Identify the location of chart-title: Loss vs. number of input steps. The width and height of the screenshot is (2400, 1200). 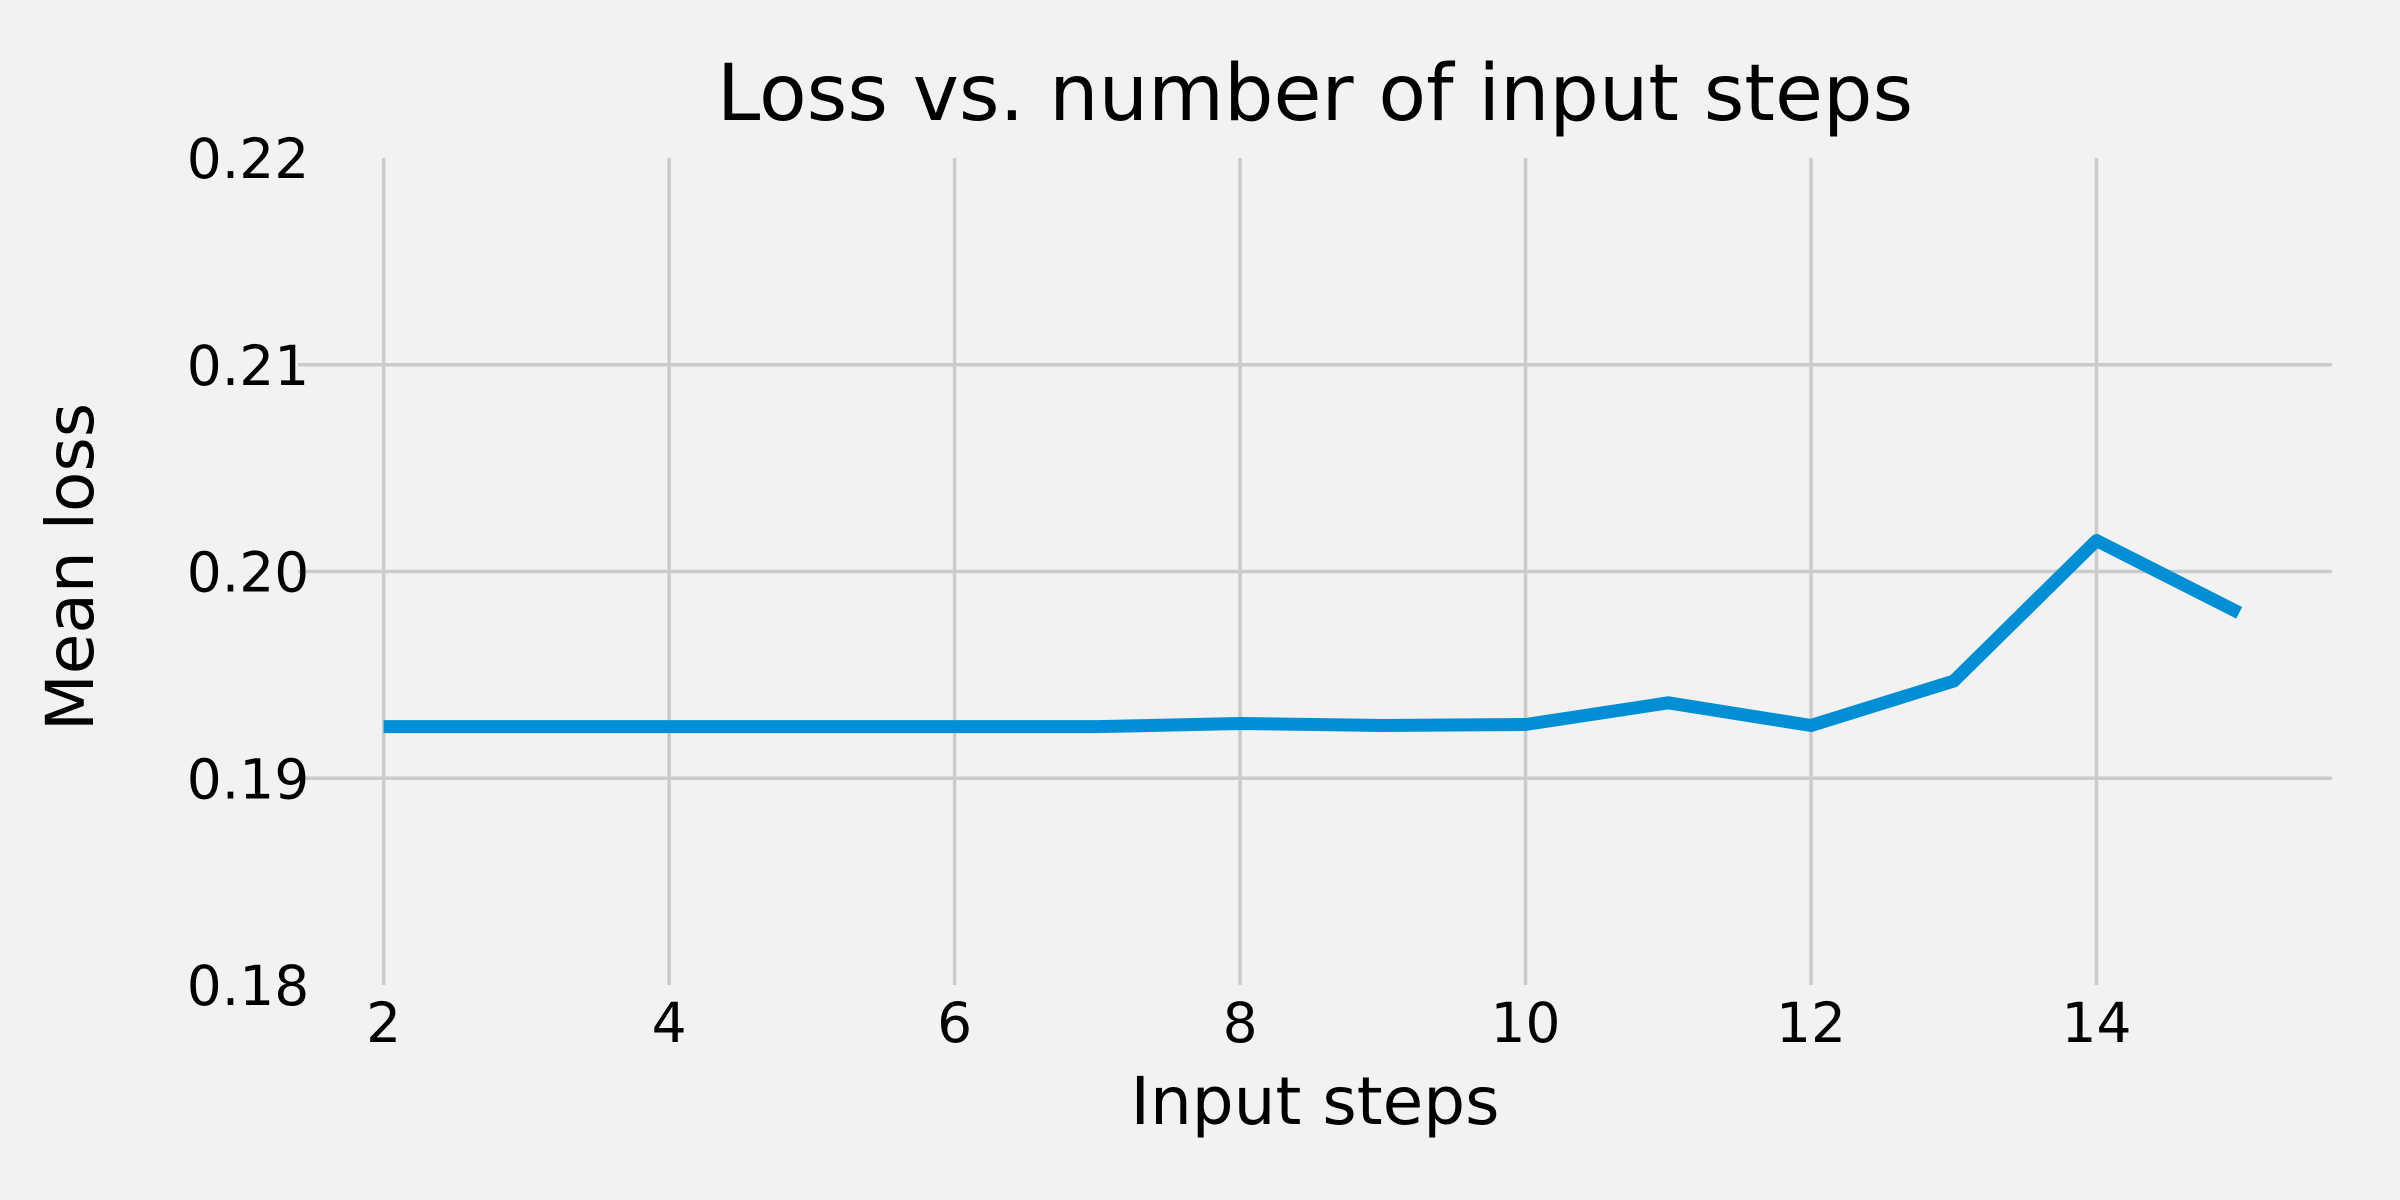
(1315, 94).